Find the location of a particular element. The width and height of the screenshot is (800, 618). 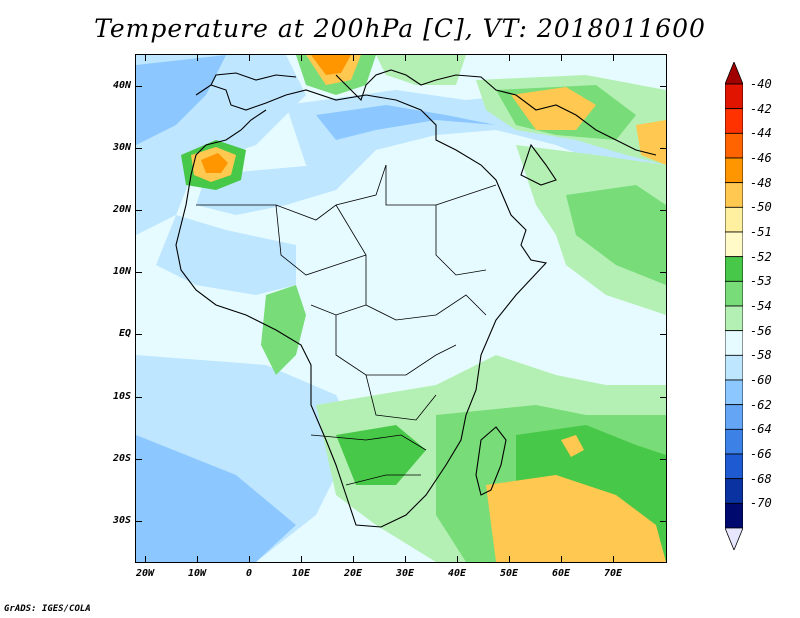

colorbar-tick-label: -54 is located at coordinates (761, 306).